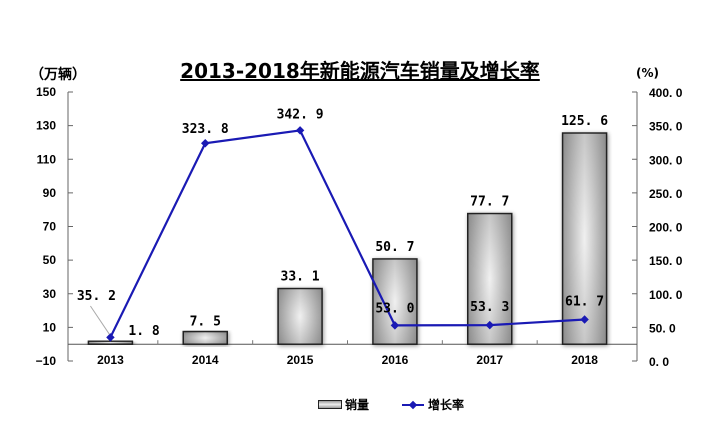 Image resolution: width=720 pixels, height=423 pixels. I want to click on bar-value-label: 7. 5, so click(205, 322).